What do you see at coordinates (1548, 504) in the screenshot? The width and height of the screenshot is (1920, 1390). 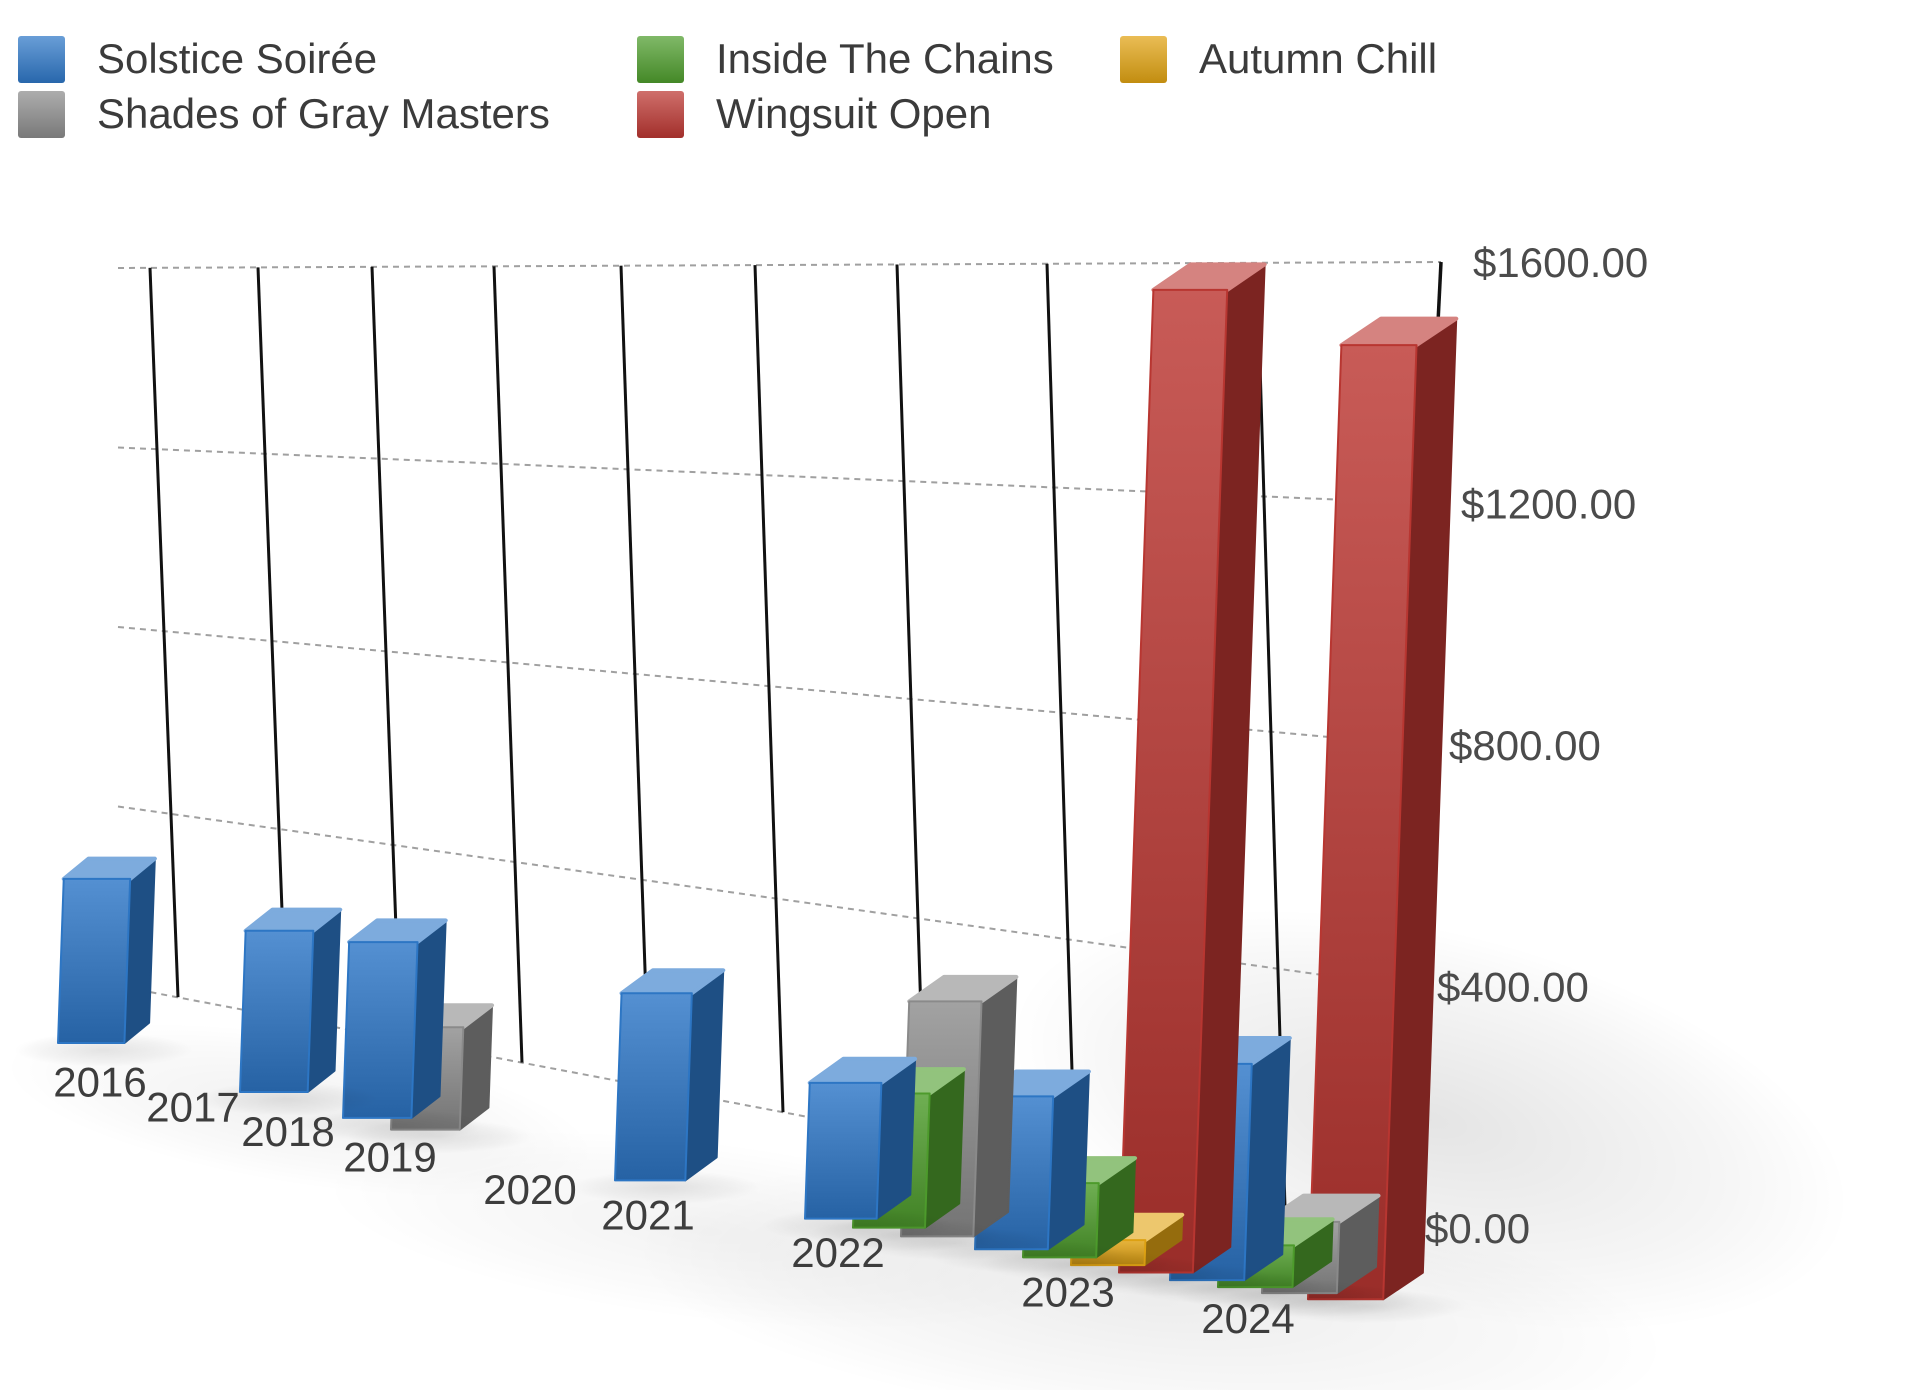 I see `y-axis-label-1200: $1200.00` at bounding box center [1548, 504].